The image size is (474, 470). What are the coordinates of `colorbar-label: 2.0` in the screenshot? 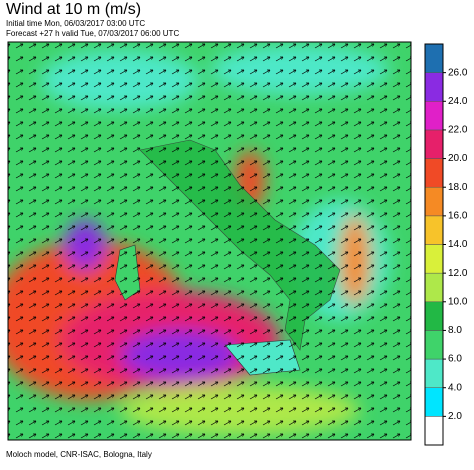 It's located at (455, 416).